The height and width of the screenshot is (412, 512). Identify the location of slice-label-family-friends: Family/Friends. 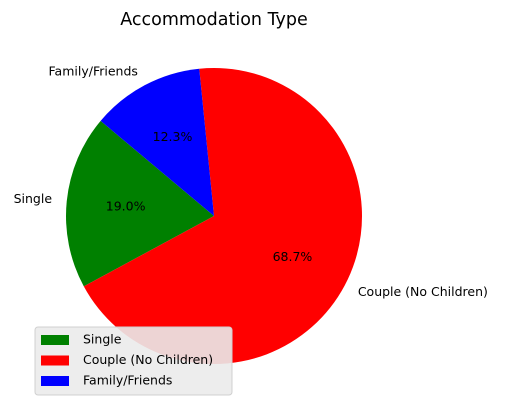
(93, 71).